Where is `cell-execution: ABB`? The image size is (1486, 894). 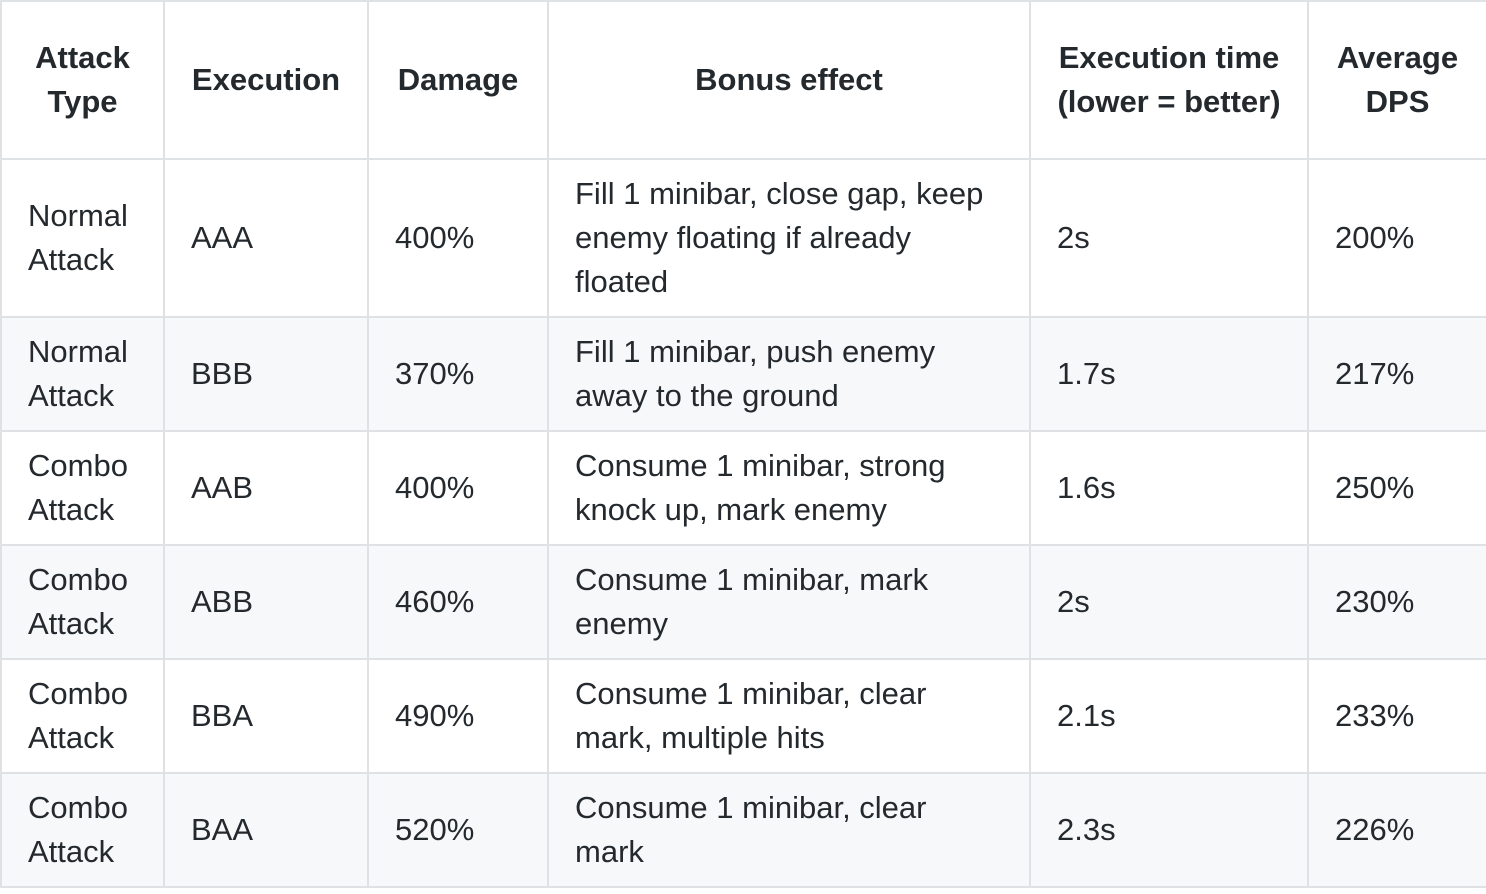 cell-execution: ABB is located at coordinates (266, 602).